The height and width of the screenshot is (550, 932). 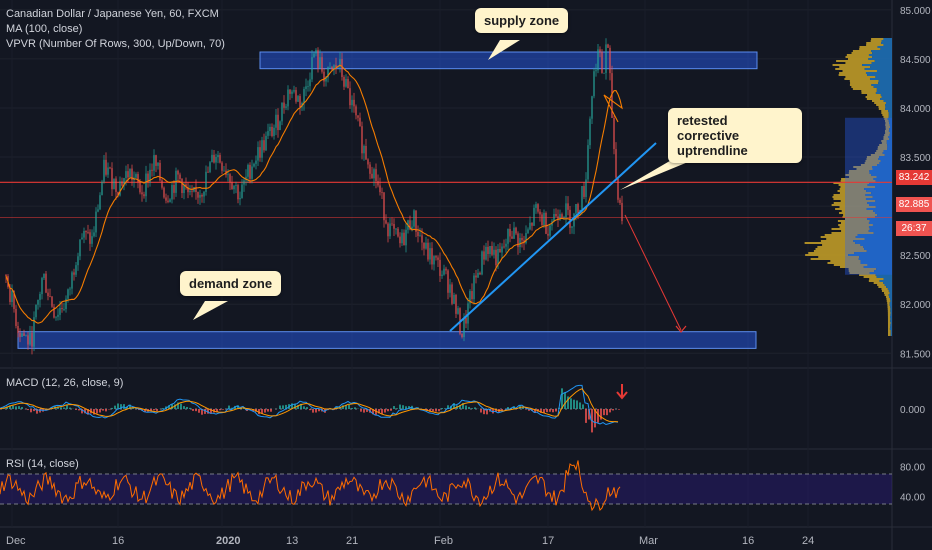 I want to click on line-price-tag: 83.242, so click(x=914, y=177).